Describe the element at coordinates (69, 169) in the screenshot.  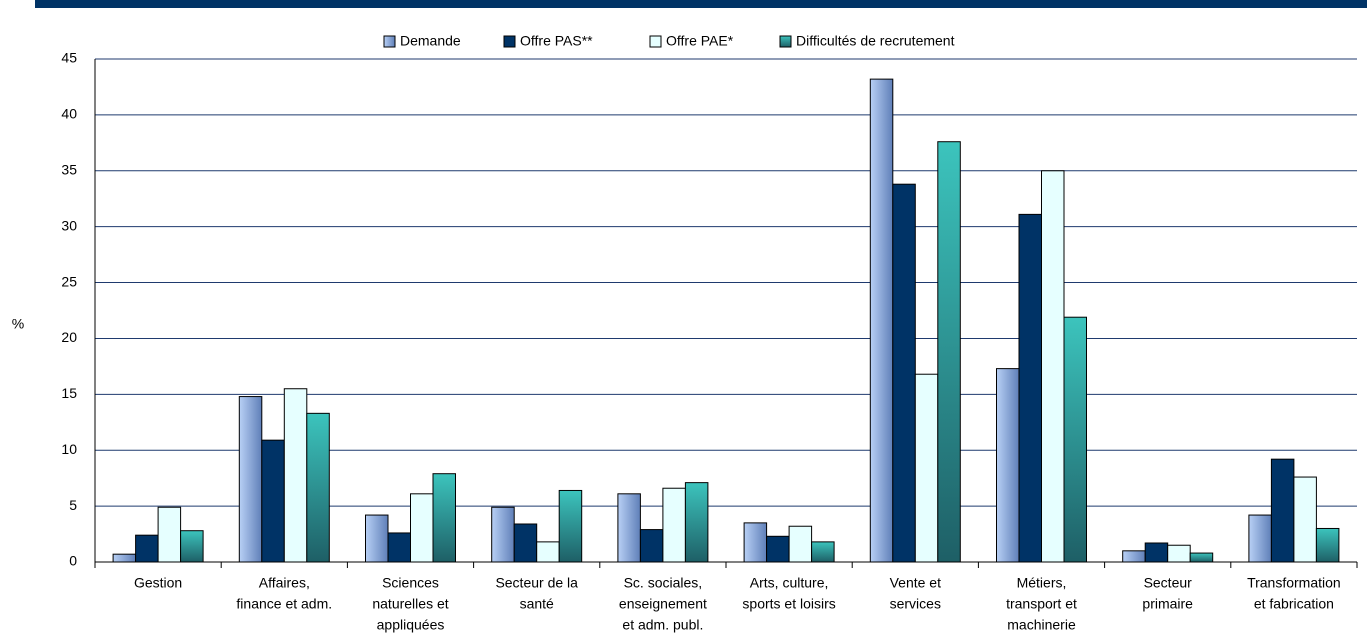
I see `y-tick-label: 35` at that location.